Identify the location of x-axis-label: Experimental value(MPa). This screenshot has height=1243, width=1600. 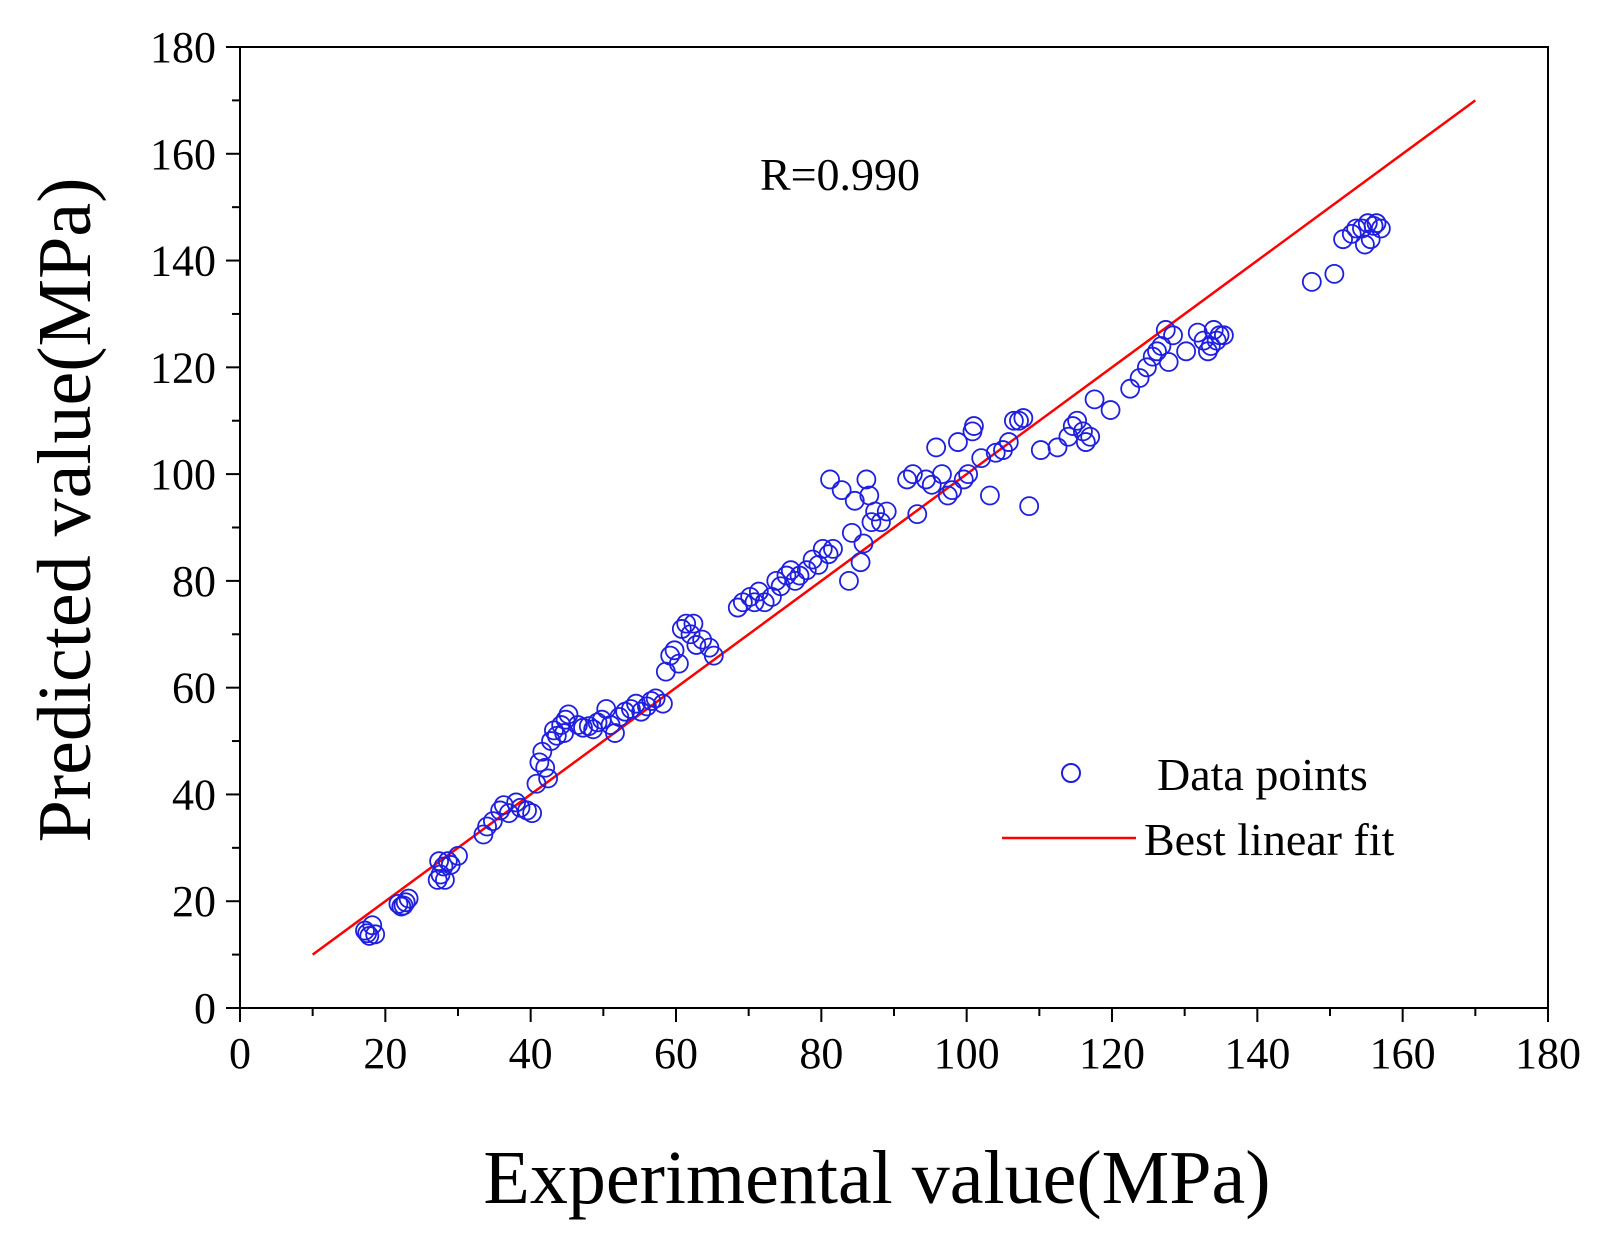
(876, 1178).